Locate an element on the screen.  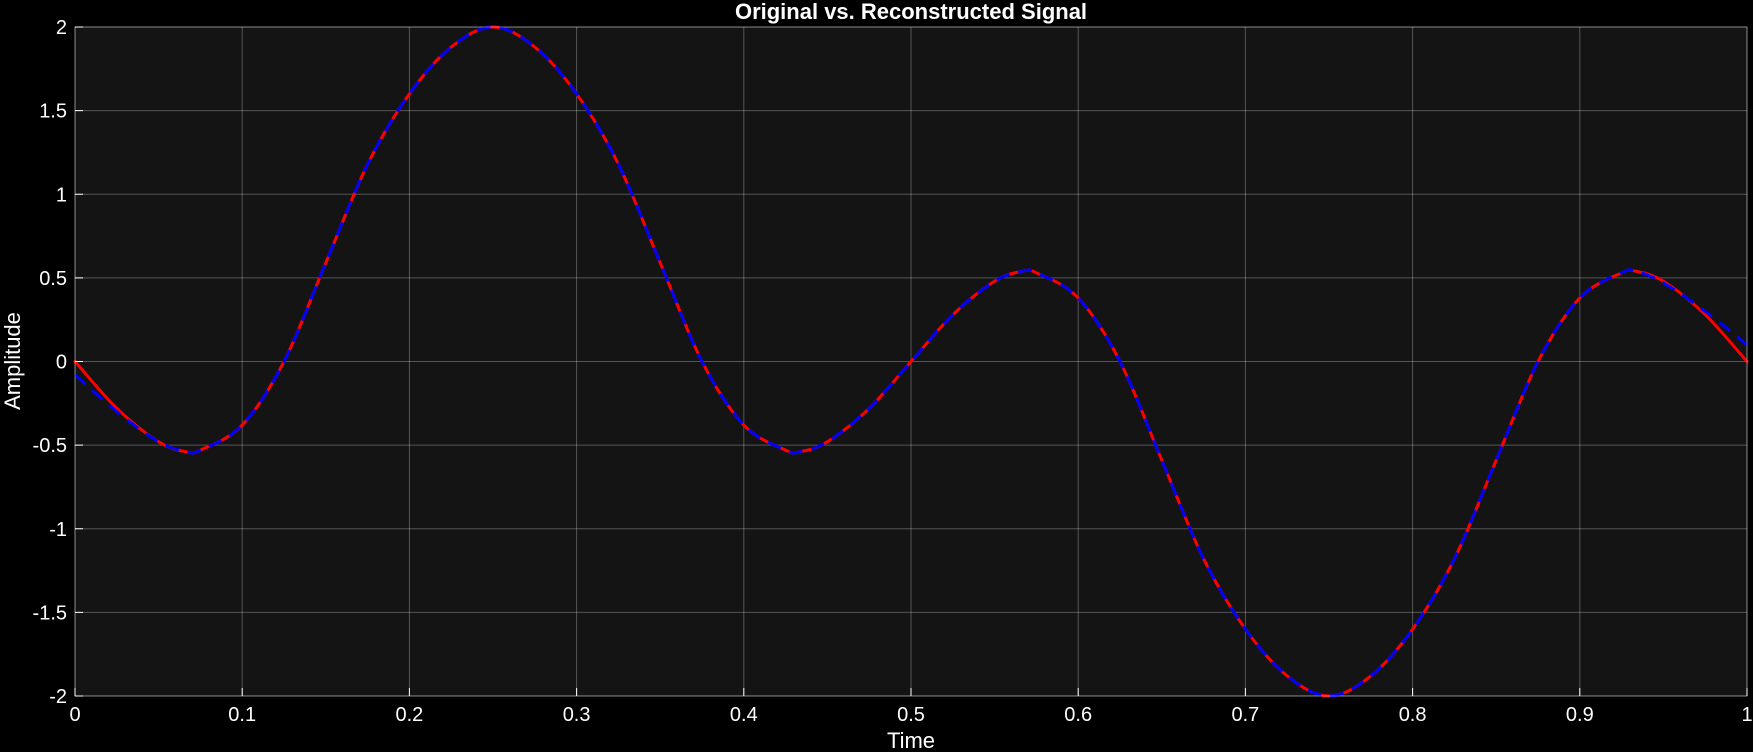
y-axis-label: Amplitude is located at coordinates (12, 361).